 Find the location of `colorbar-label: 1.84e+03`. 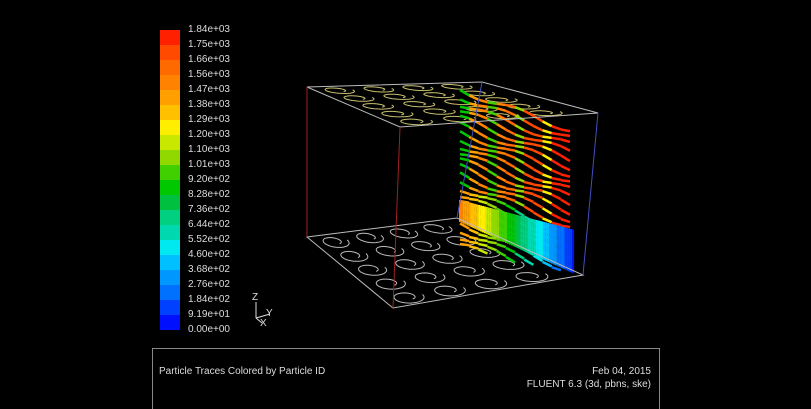

colorbar-label: 1.84e+03 is located at coordinates (209, 29).